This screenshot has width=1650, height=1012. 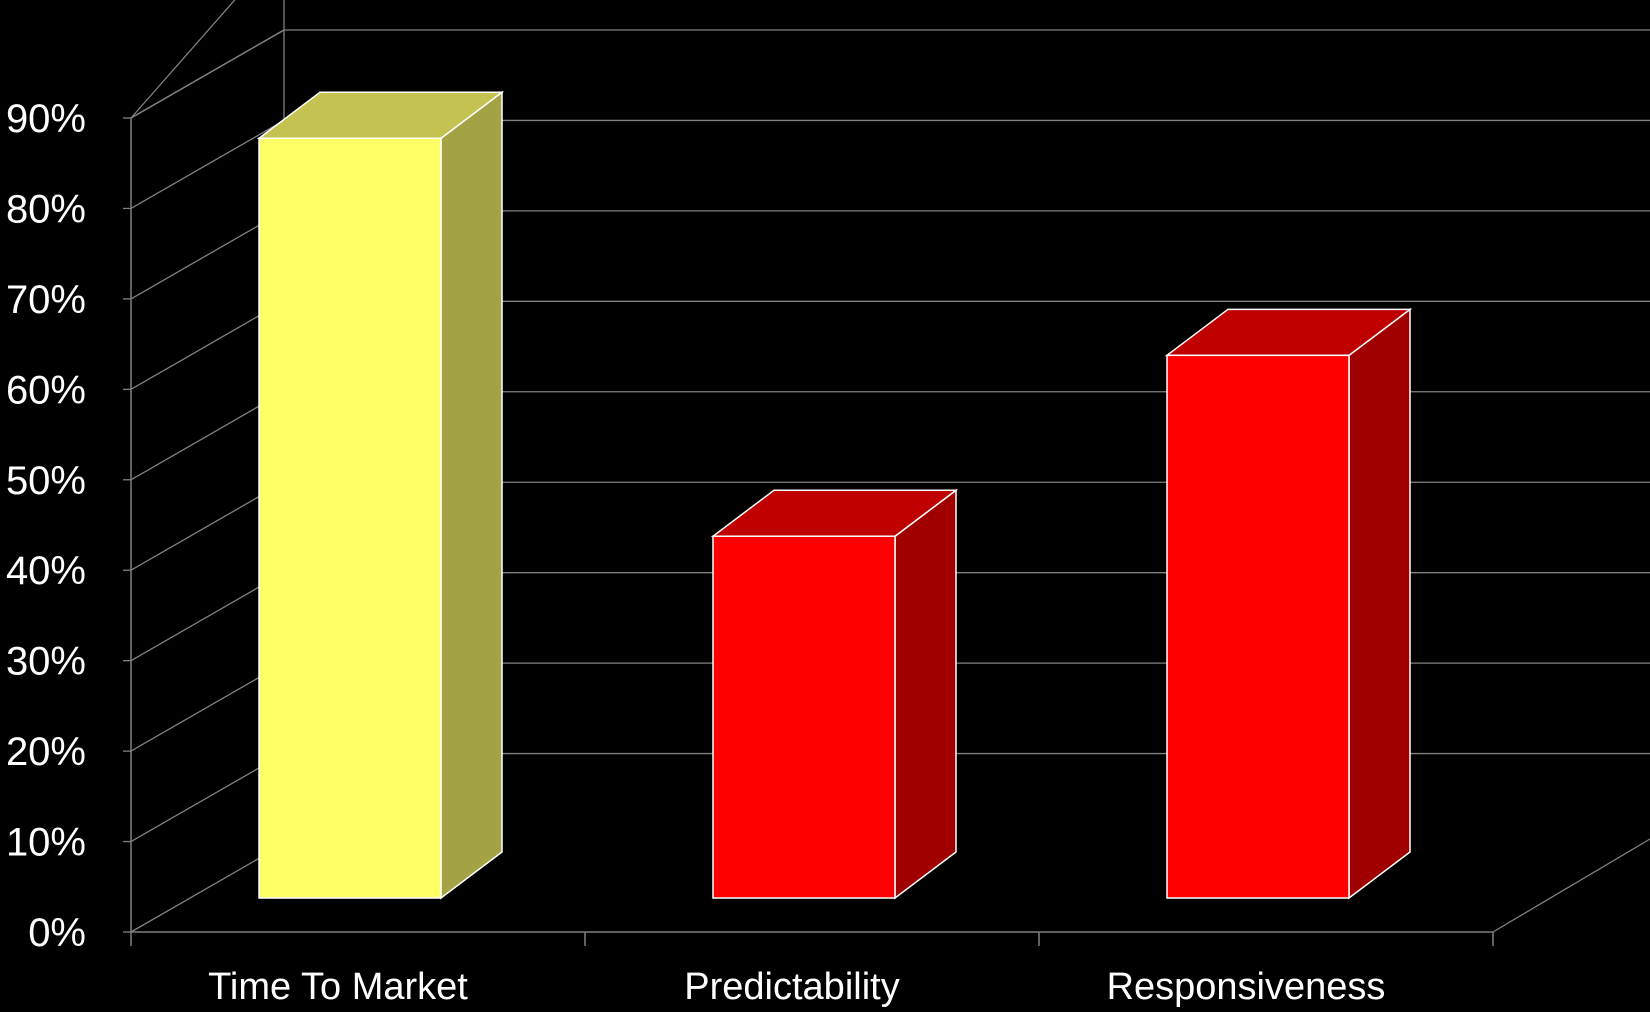 What do you see at coordinates (1571, 885) in the screenshot?
I see `floor-right-edge` at bounding box center [1571, 885].